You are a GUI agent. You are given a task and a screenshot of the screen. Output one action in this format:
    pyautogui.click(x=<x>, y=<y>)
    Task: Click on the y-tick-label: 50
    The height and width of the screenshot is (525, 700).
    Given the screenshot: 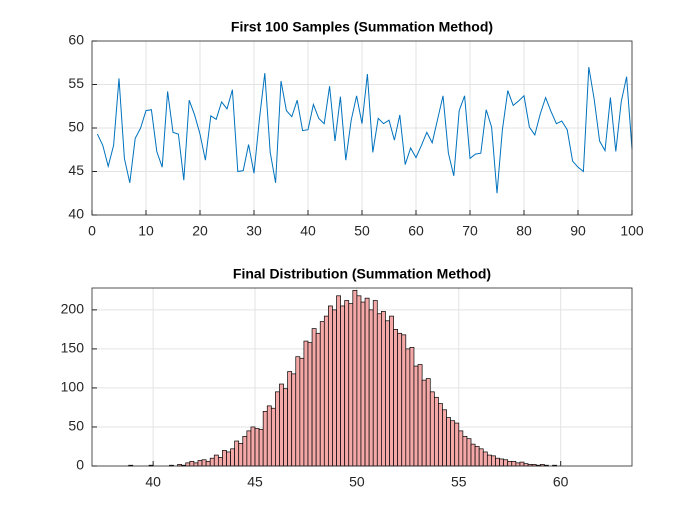 What is the action you would take?
    pyautogui.click(x=76, y=426)
    